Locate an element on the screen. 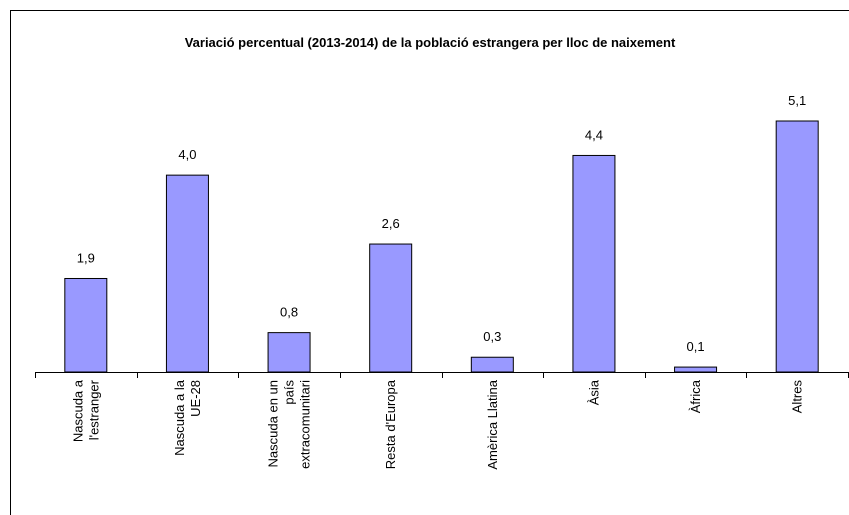  x-tick-label: Altres is located at coordinates (797, 397).